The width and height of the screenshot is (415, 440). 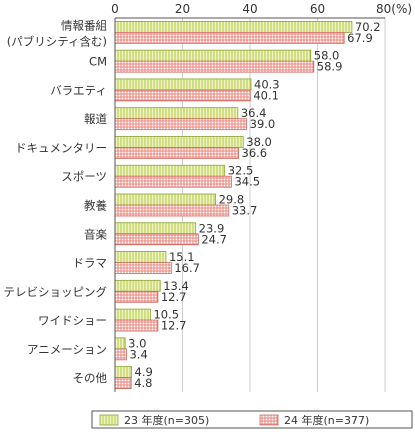 What do you see at coordinates (330, 67) in the screenshot?
I see `data-label: 58.9` at bounding box center [330, 67].